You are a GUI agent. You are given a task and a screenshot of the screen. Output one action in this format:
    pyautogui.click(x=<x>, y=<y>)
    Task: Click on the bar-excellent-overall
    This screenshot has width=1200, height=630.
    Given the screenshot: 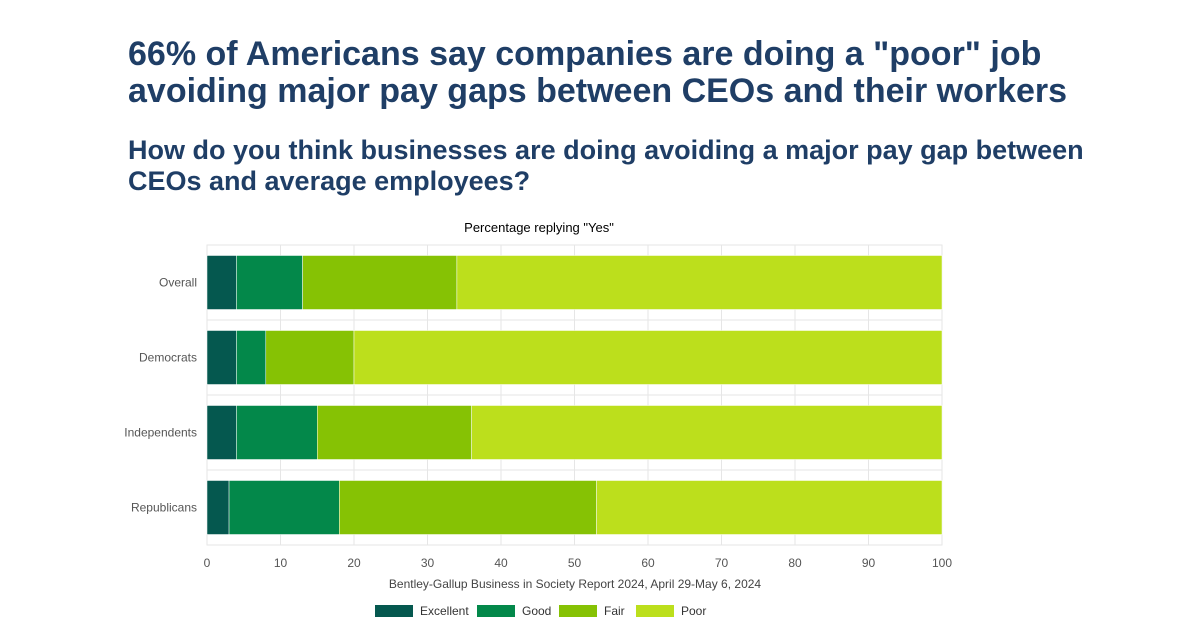 What is the action you would take?
    pyautogui.click(x=221, y=282)
    